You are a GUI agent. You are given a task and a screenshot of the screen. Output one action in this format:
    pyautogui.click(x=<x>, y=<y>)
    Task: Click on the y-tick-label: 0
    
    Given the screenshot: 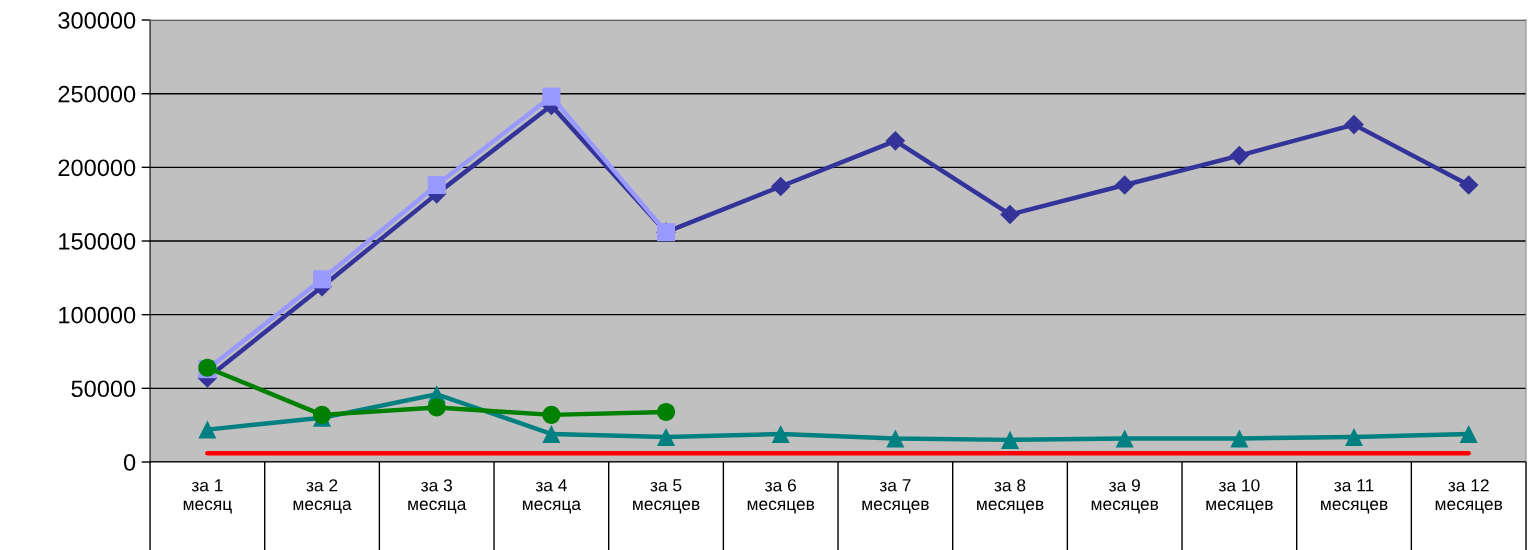 What is the action you would take?
    pyautogui.click(x=129, y=462)
    